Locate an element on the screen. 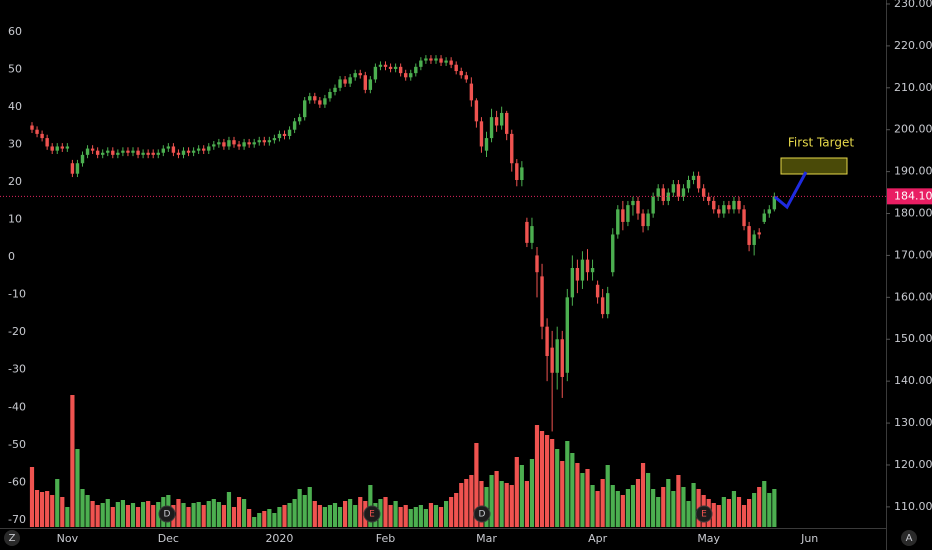  x-tick-label: Mar is located at coordinates (486, 538).